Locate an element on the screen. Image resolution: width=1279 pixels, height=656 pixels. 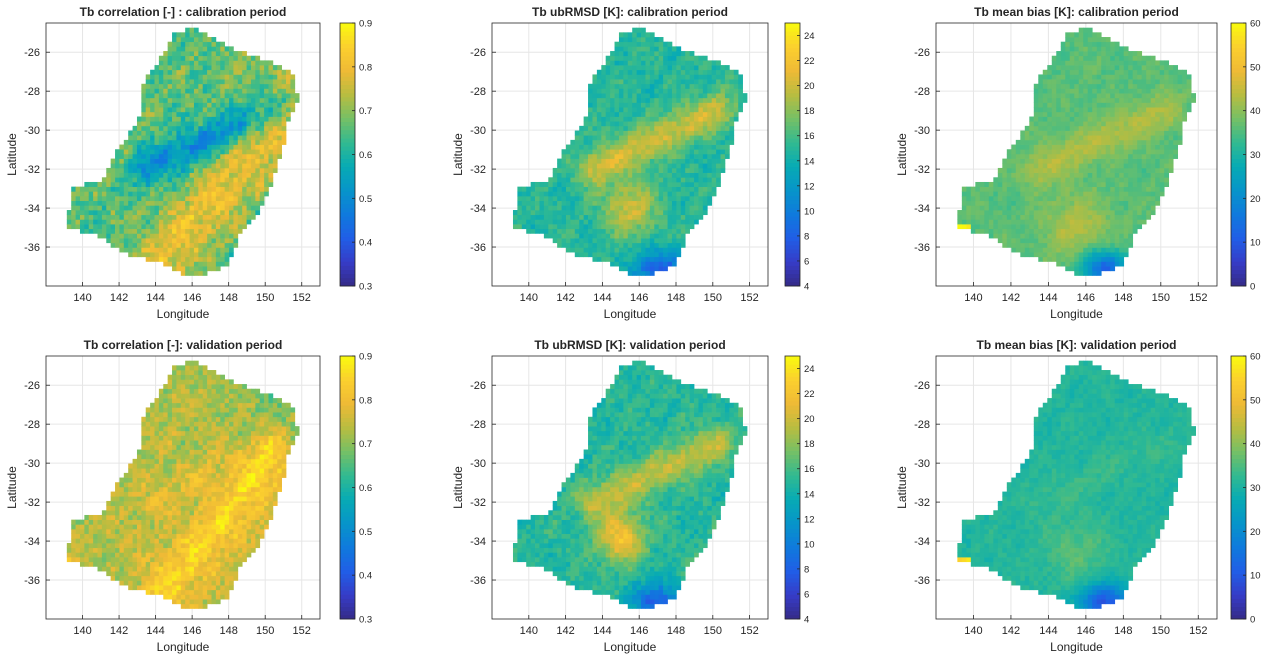
y-tick-label: -28 is located at coordinates (32, 92).